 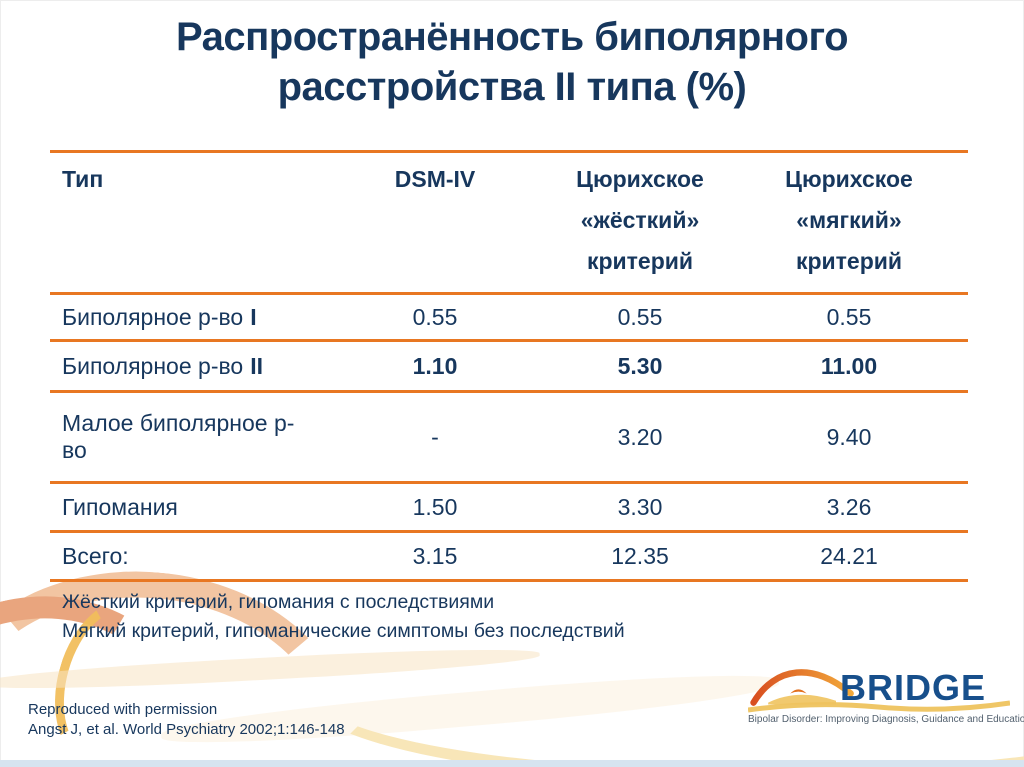 What do you see at coordinates (163, 365) in the screenshot?
I see `row-label: Биполярное р-во II` at bounding box center [163, 365].